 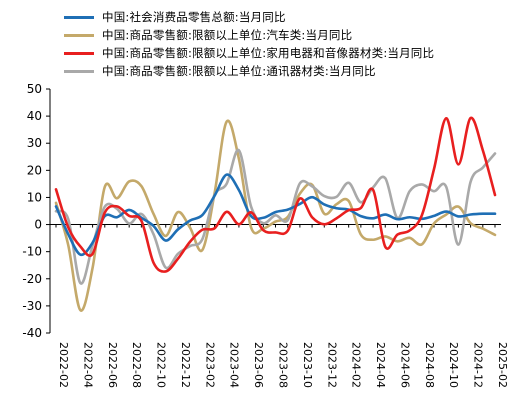 I want to click on x-tick-label: 2022-08, so click(x=136, y=365).